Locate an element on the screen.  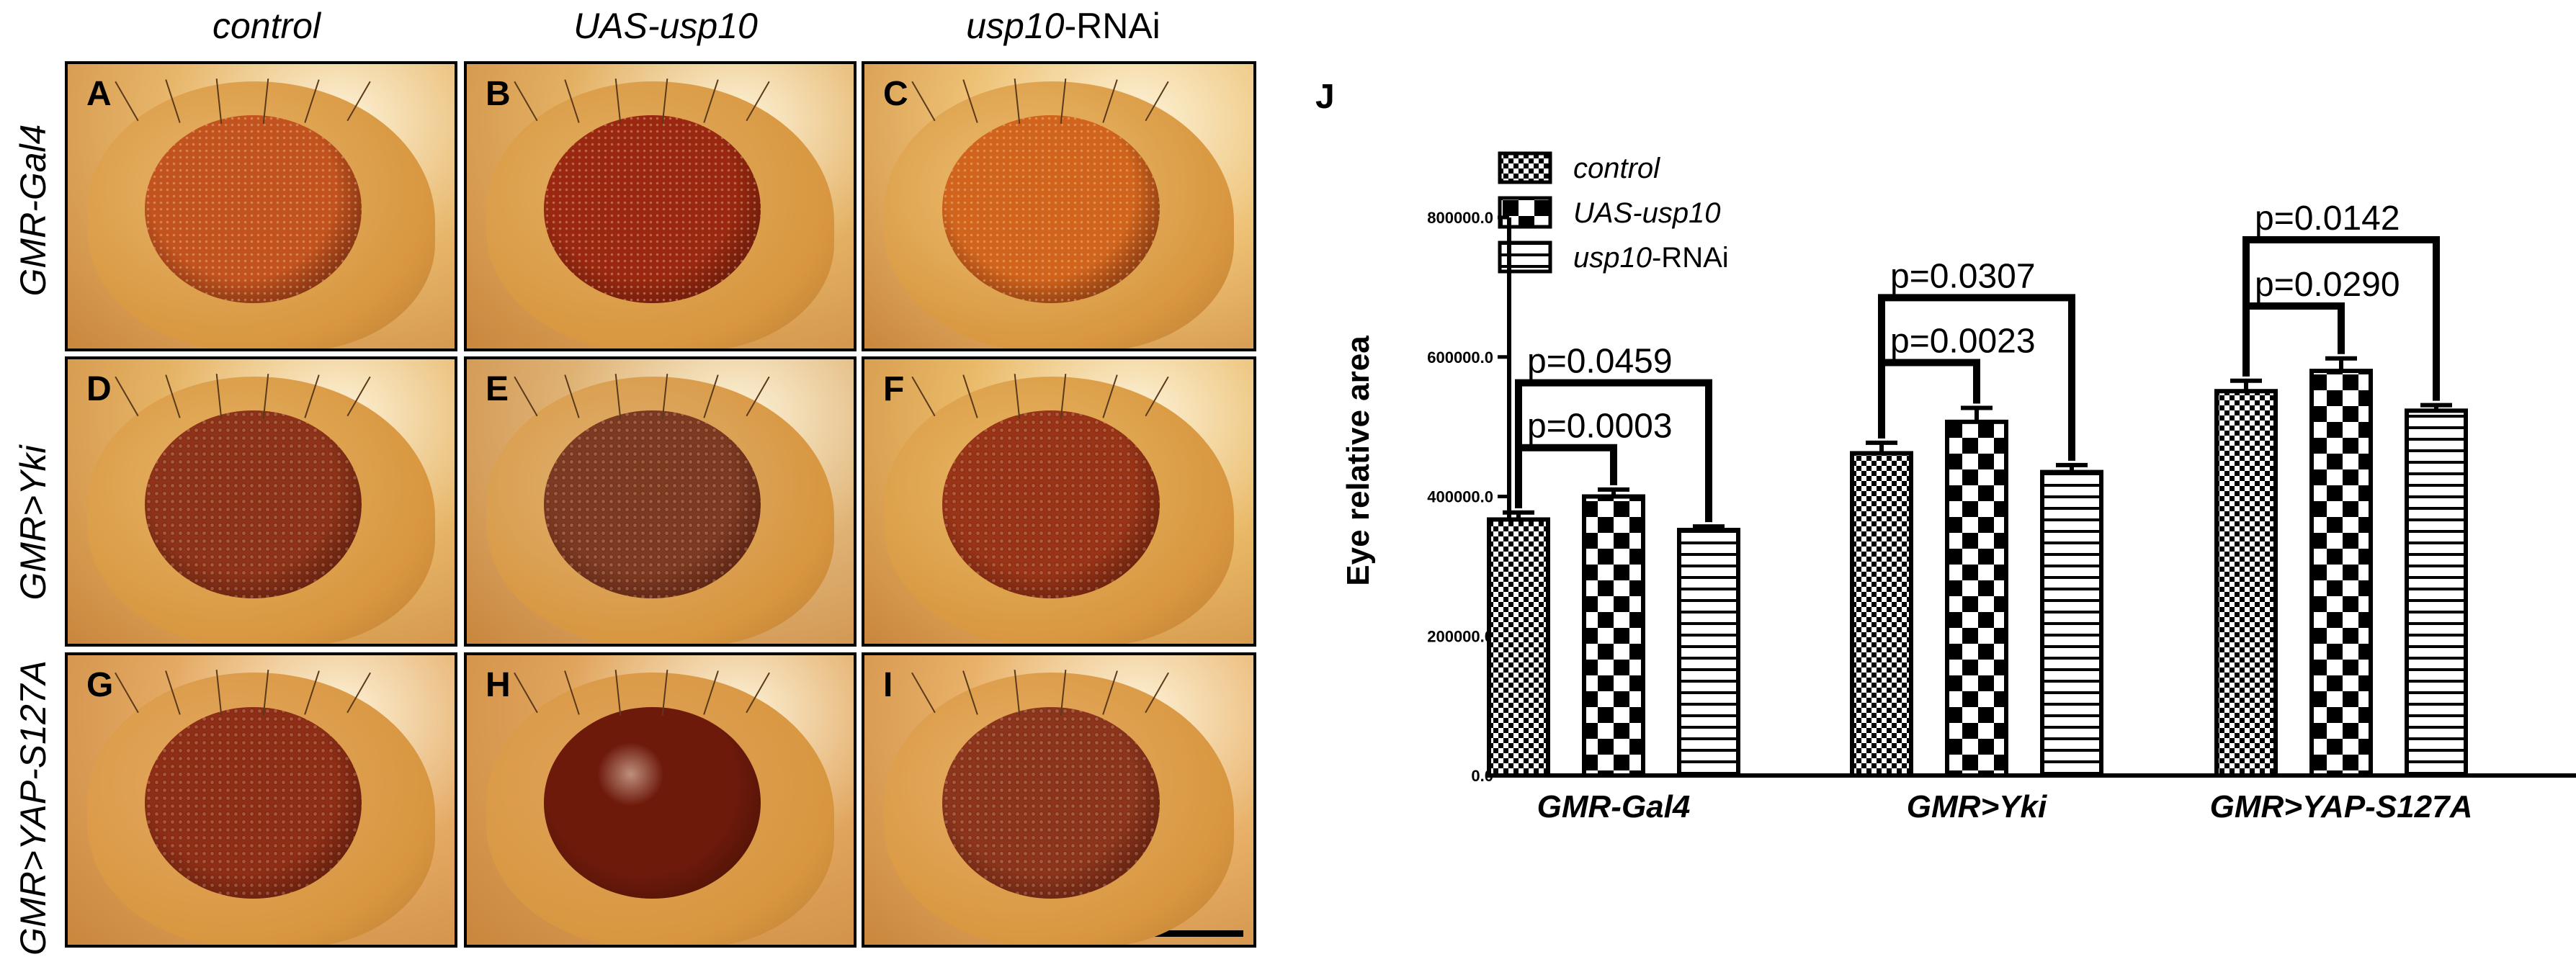
legend-label-italic: usp10 is located at coordinates (1612, 258).